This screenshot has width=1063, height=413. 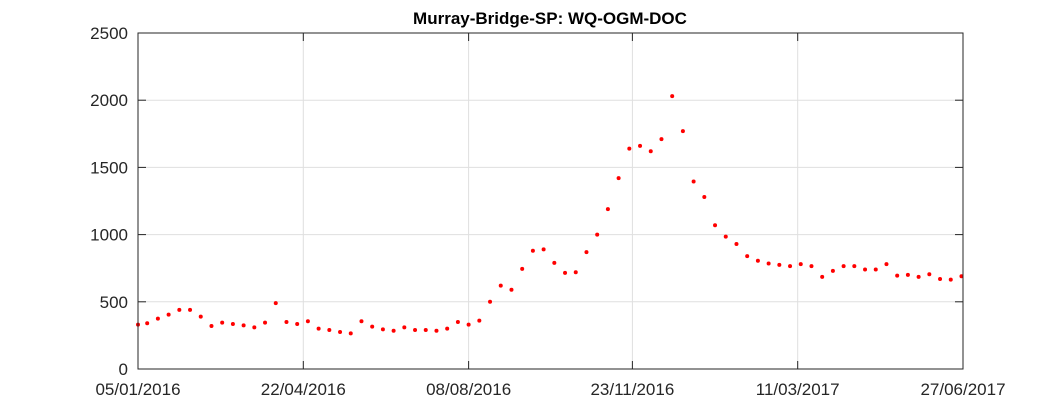 I want to click on x-tick-label: 11/03/2017, so click(x=798, y=389).